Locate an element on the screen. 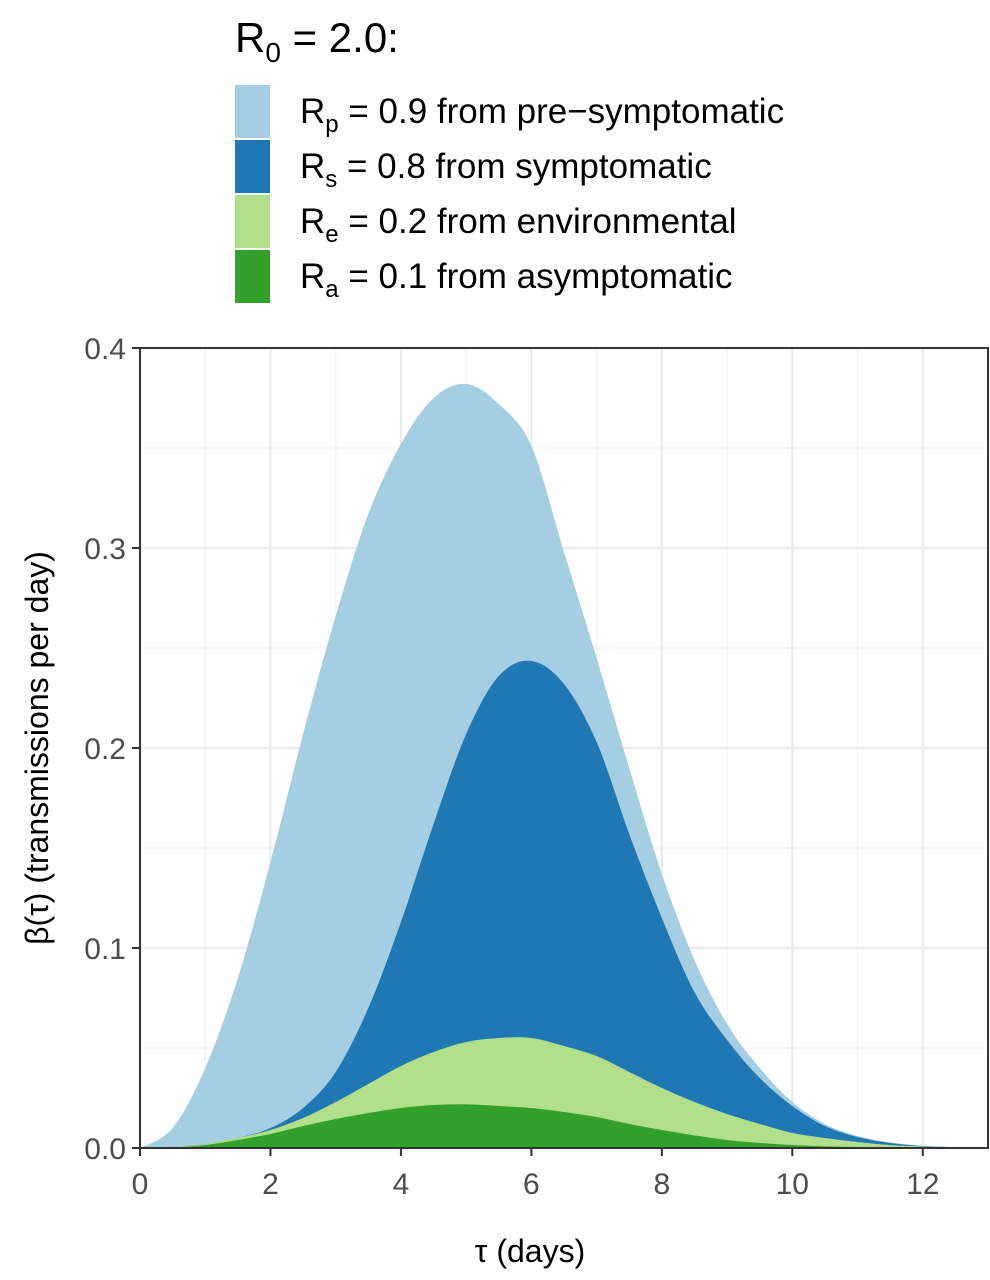  x-tick-label: 4 is located at coordinates (401, 1184).